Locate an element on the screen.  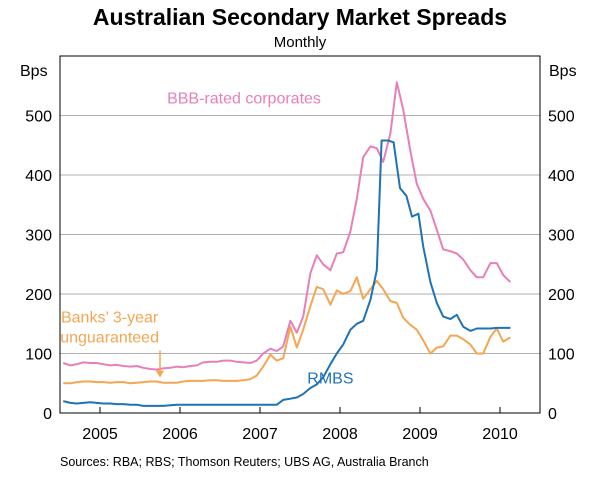
y-tick-label-left: 100 is located at coordinates (38, 355).